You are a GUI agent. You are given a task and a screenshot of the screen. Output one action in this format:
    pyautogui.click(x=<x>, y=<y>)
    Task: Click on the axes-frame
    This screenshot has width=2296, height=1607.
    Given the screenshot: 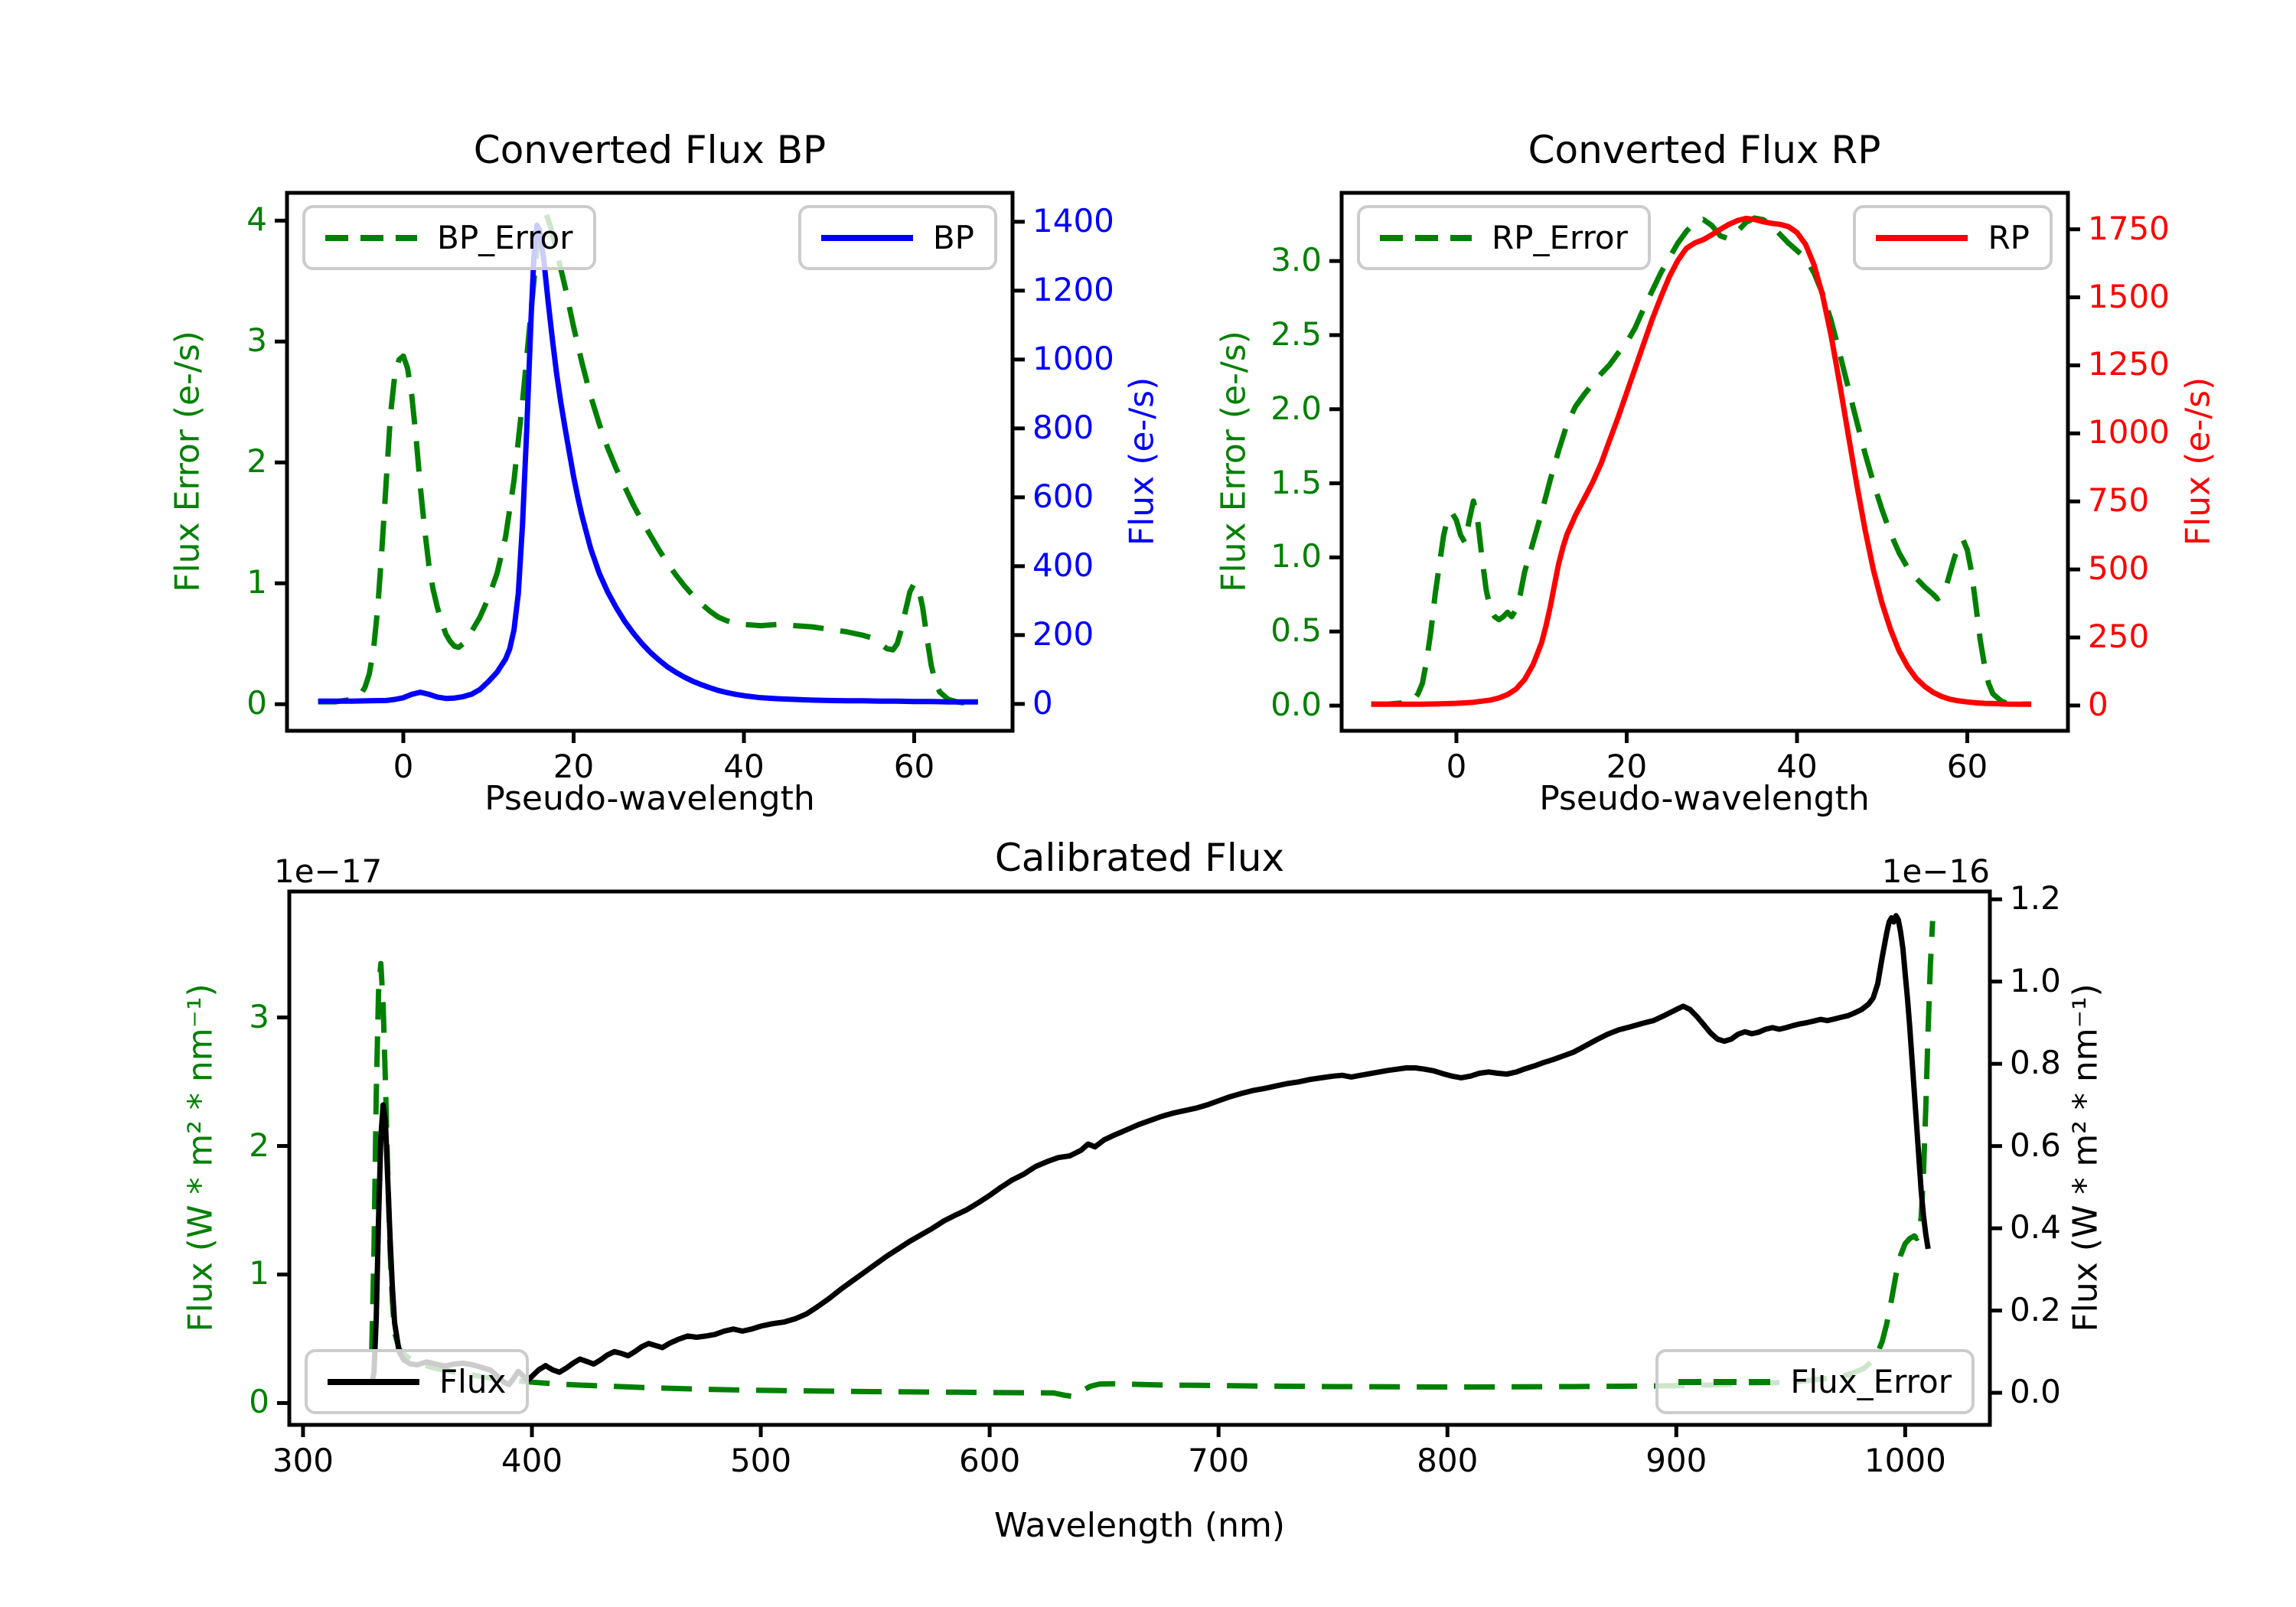 What is the action you would take?
    pyautogui.click(x=1704, y=462)
    